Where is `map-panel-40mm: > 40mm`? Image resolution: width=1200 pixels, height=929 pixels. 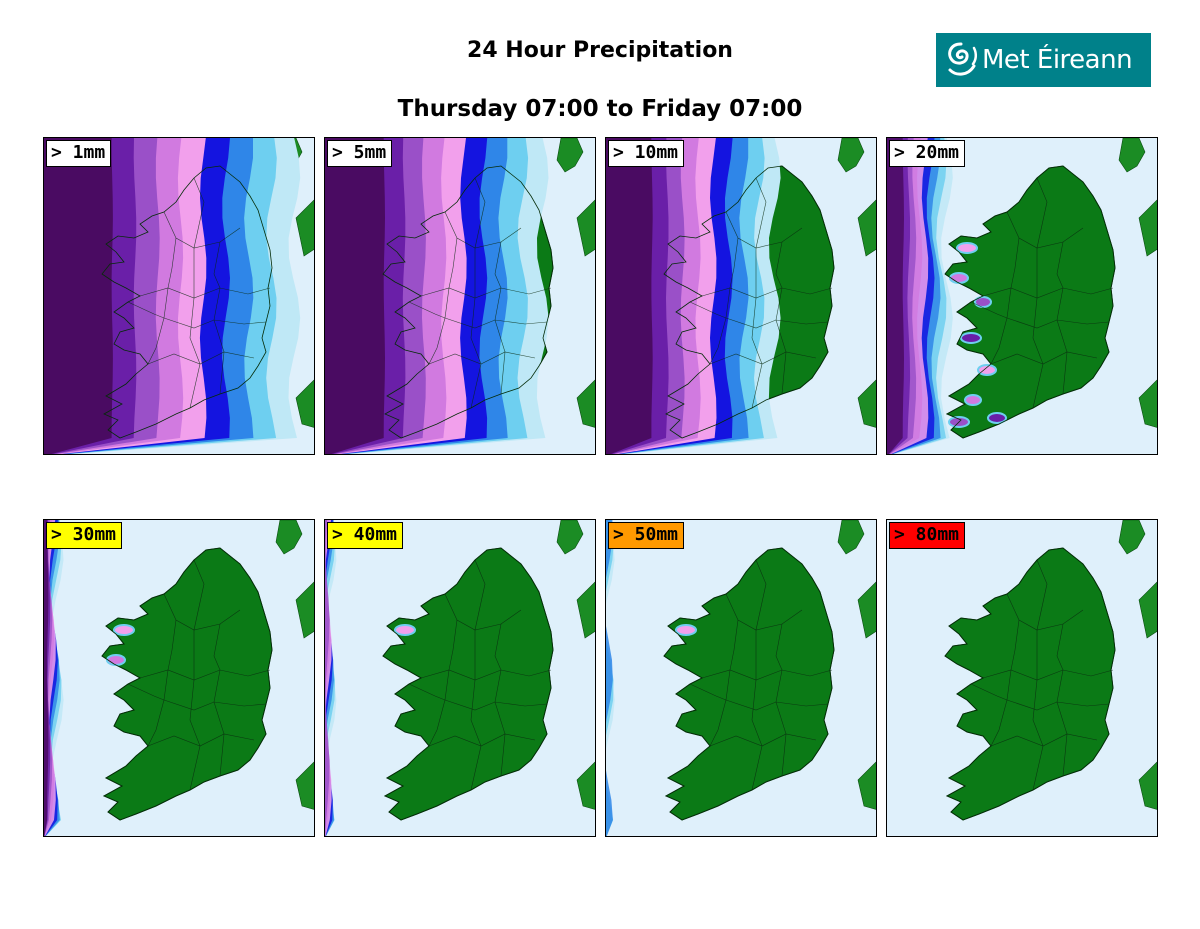 map-panel-40mm: > 40mm is located at coordinates (460, 678).